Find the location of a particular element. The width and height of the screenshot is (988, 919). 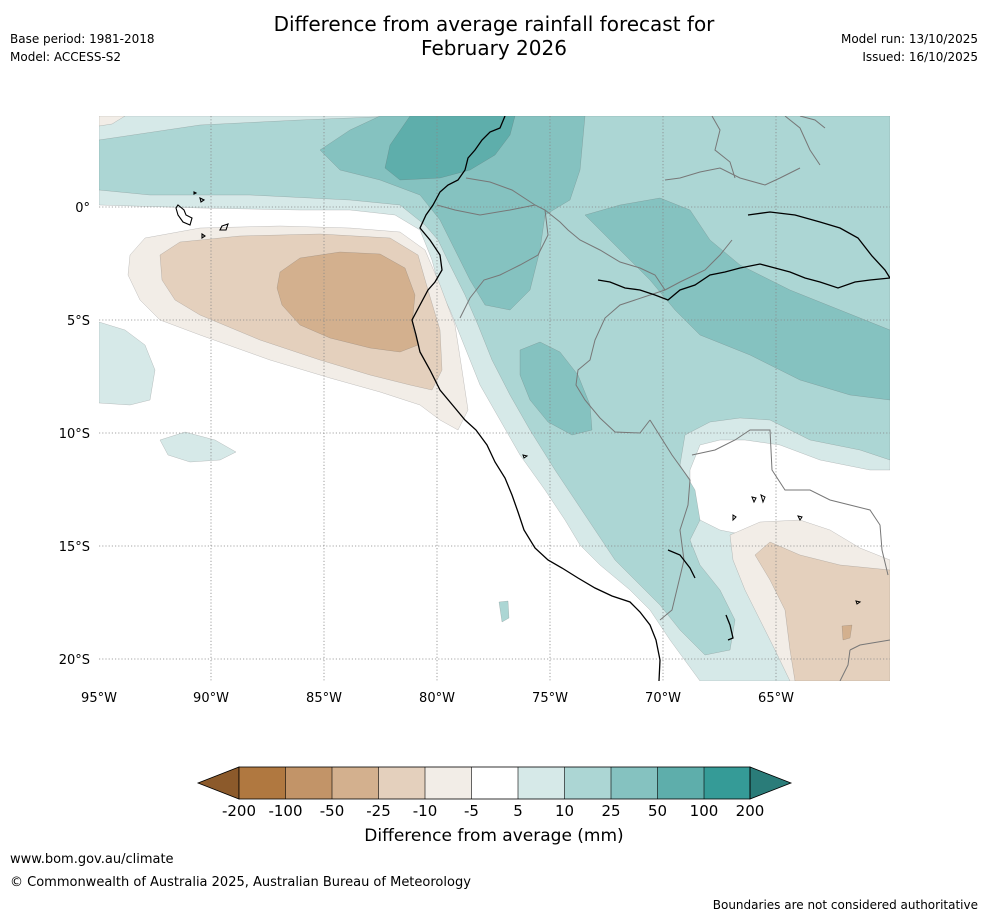

colorbar-tick: -100 is located at coordinates (285, 811).